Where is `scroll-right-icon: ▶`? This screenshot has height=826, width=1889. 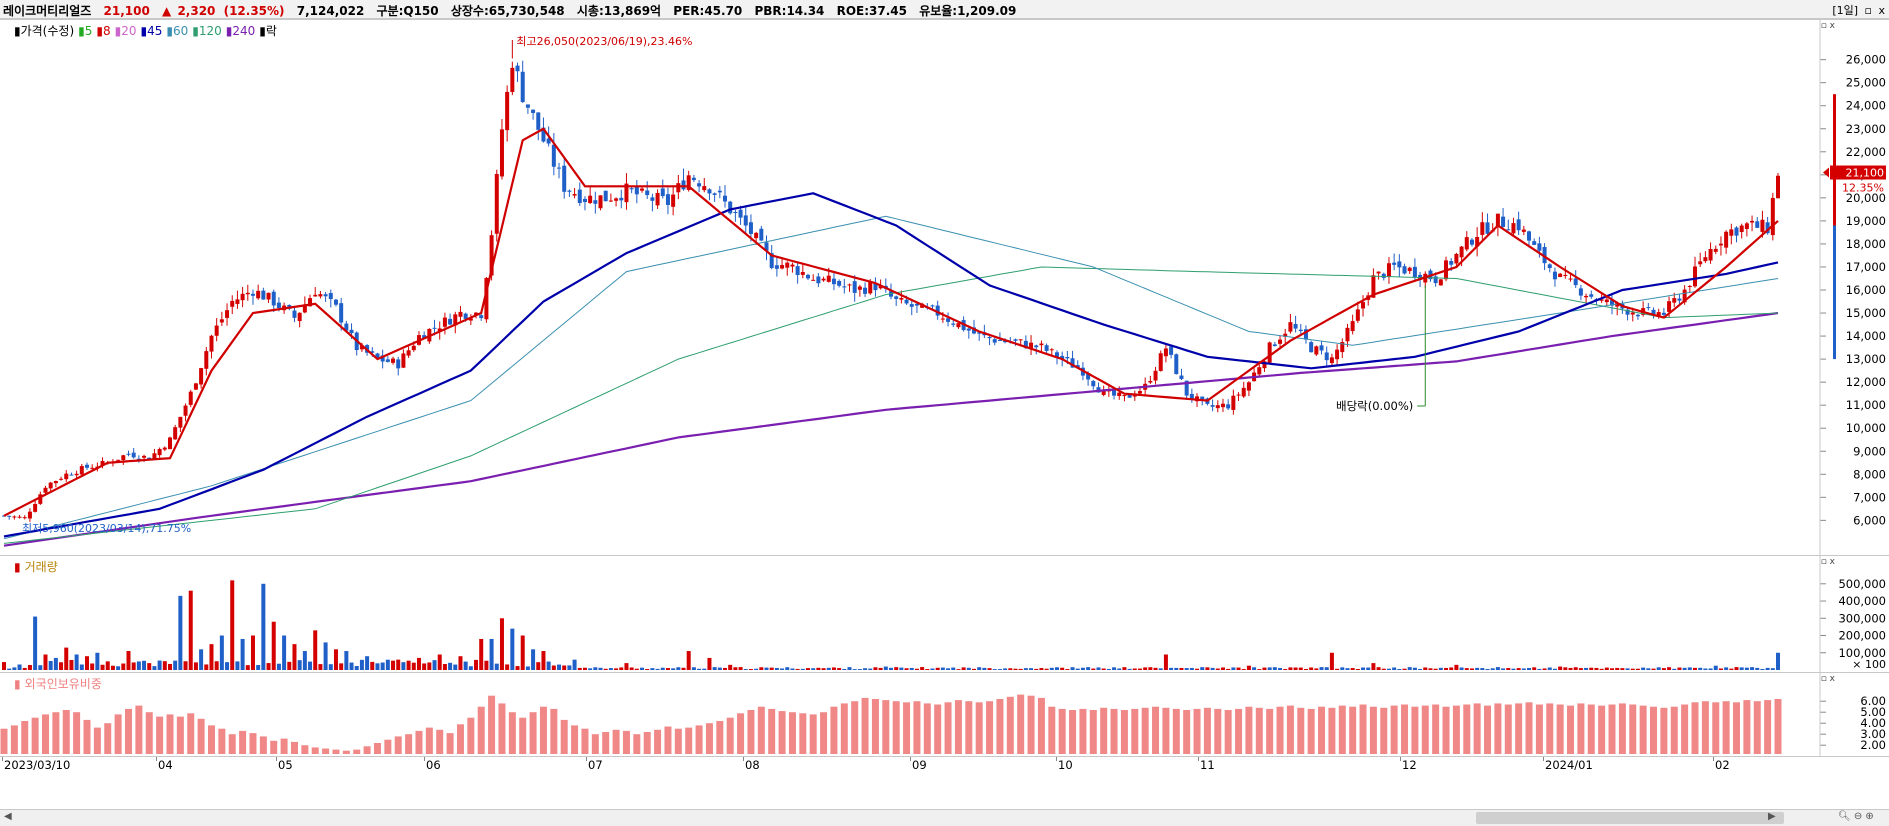
scroll-right-icon: ▶ is located at coordinates (1772, 816).